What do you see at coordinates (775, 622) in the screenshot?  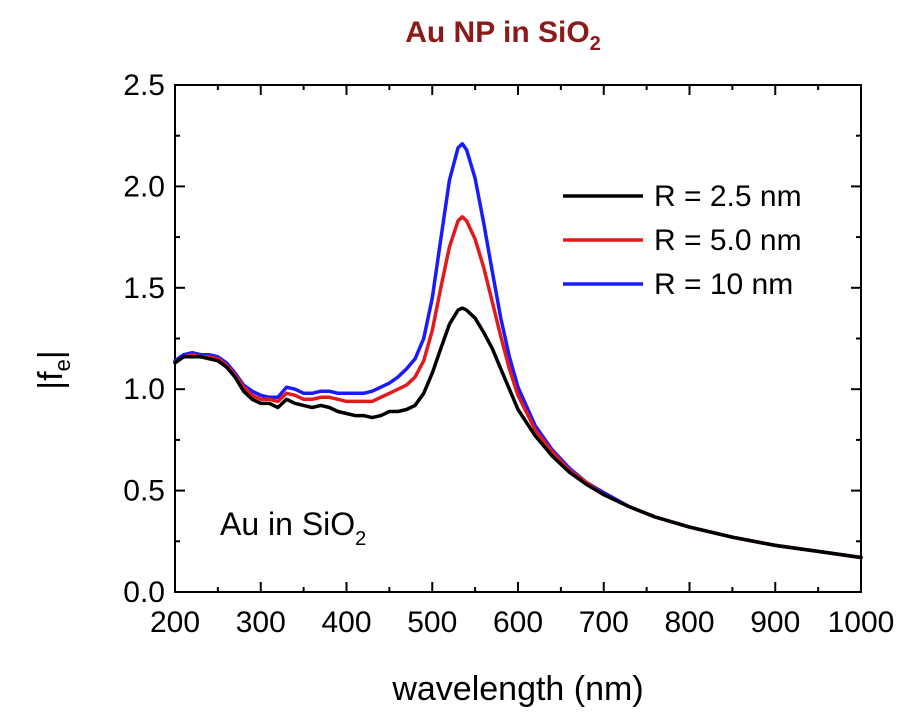 I see `x-tick-label: 900` at bounding box center [775, 622].